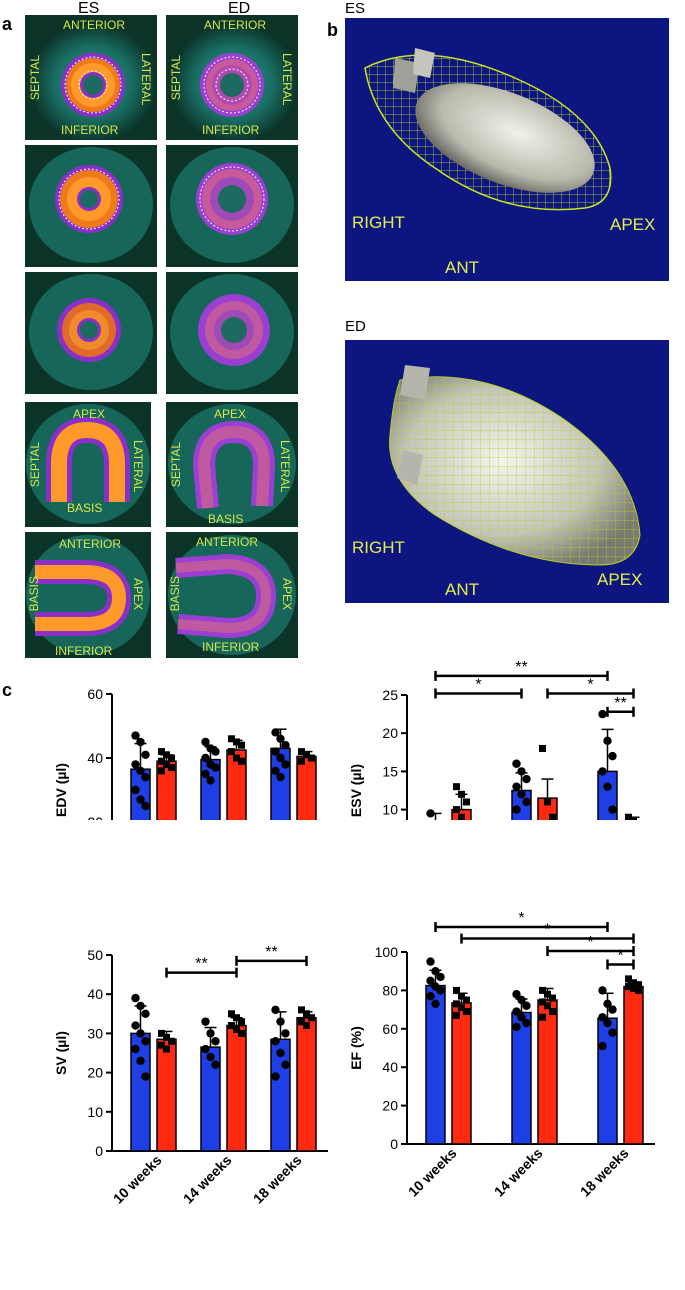 The height and width of the screenshot is (1290, 685). I want to click on y-axis-label: ESV (µl), so click(356, 790).